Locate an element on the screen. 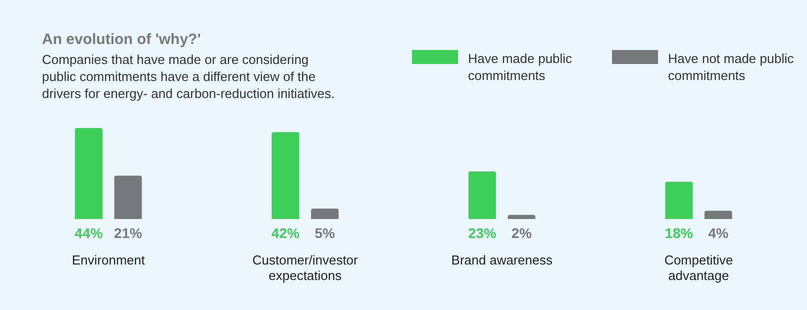 The height and width of the screenshot is (310, 807). x-tick-label: Environment is located at coordinates (109, 260).